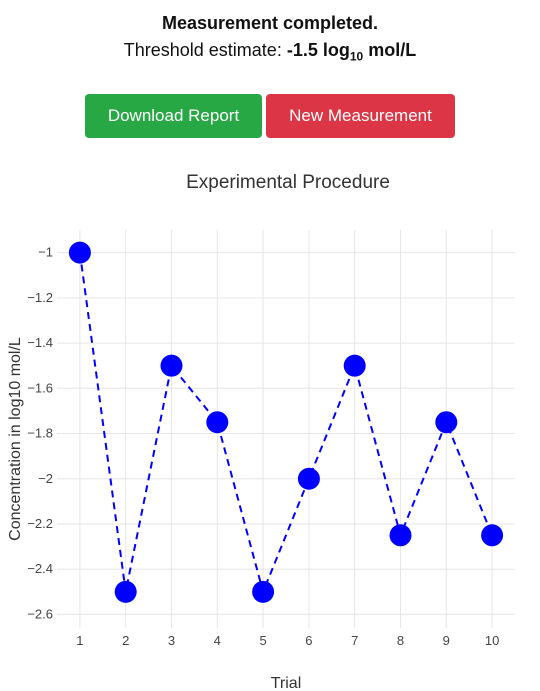  I want to click on threshold-value: -1.5, so click(302, 50).